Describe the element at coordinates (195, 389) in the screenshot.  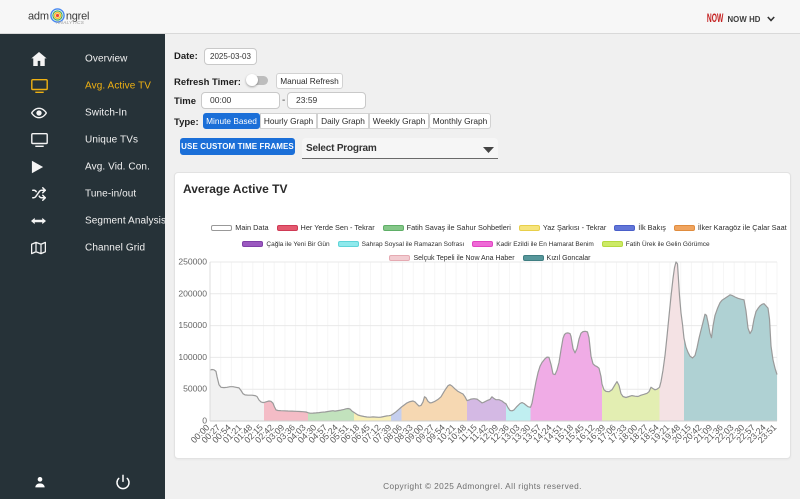
I see `svg-text: 50000` at that location.